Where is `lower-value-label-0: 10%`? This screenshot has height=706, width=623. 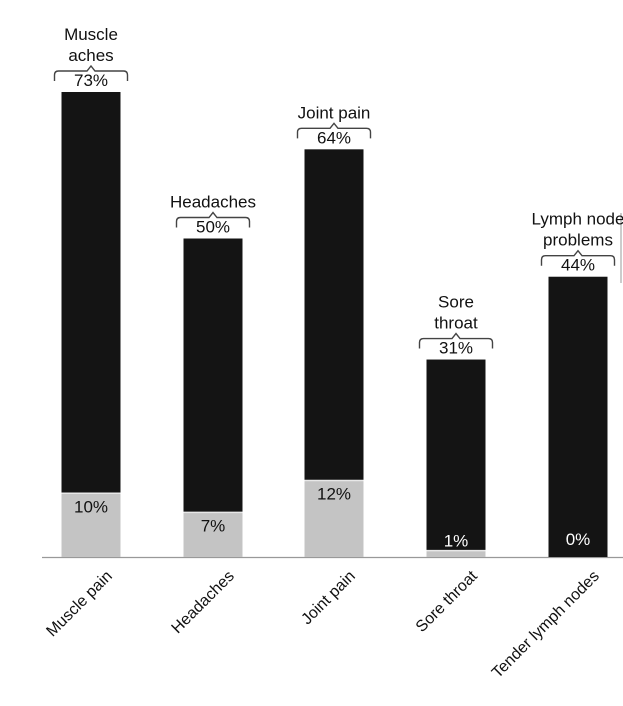 lower-value-label-0: 10% is located at coordinates (91, 506).